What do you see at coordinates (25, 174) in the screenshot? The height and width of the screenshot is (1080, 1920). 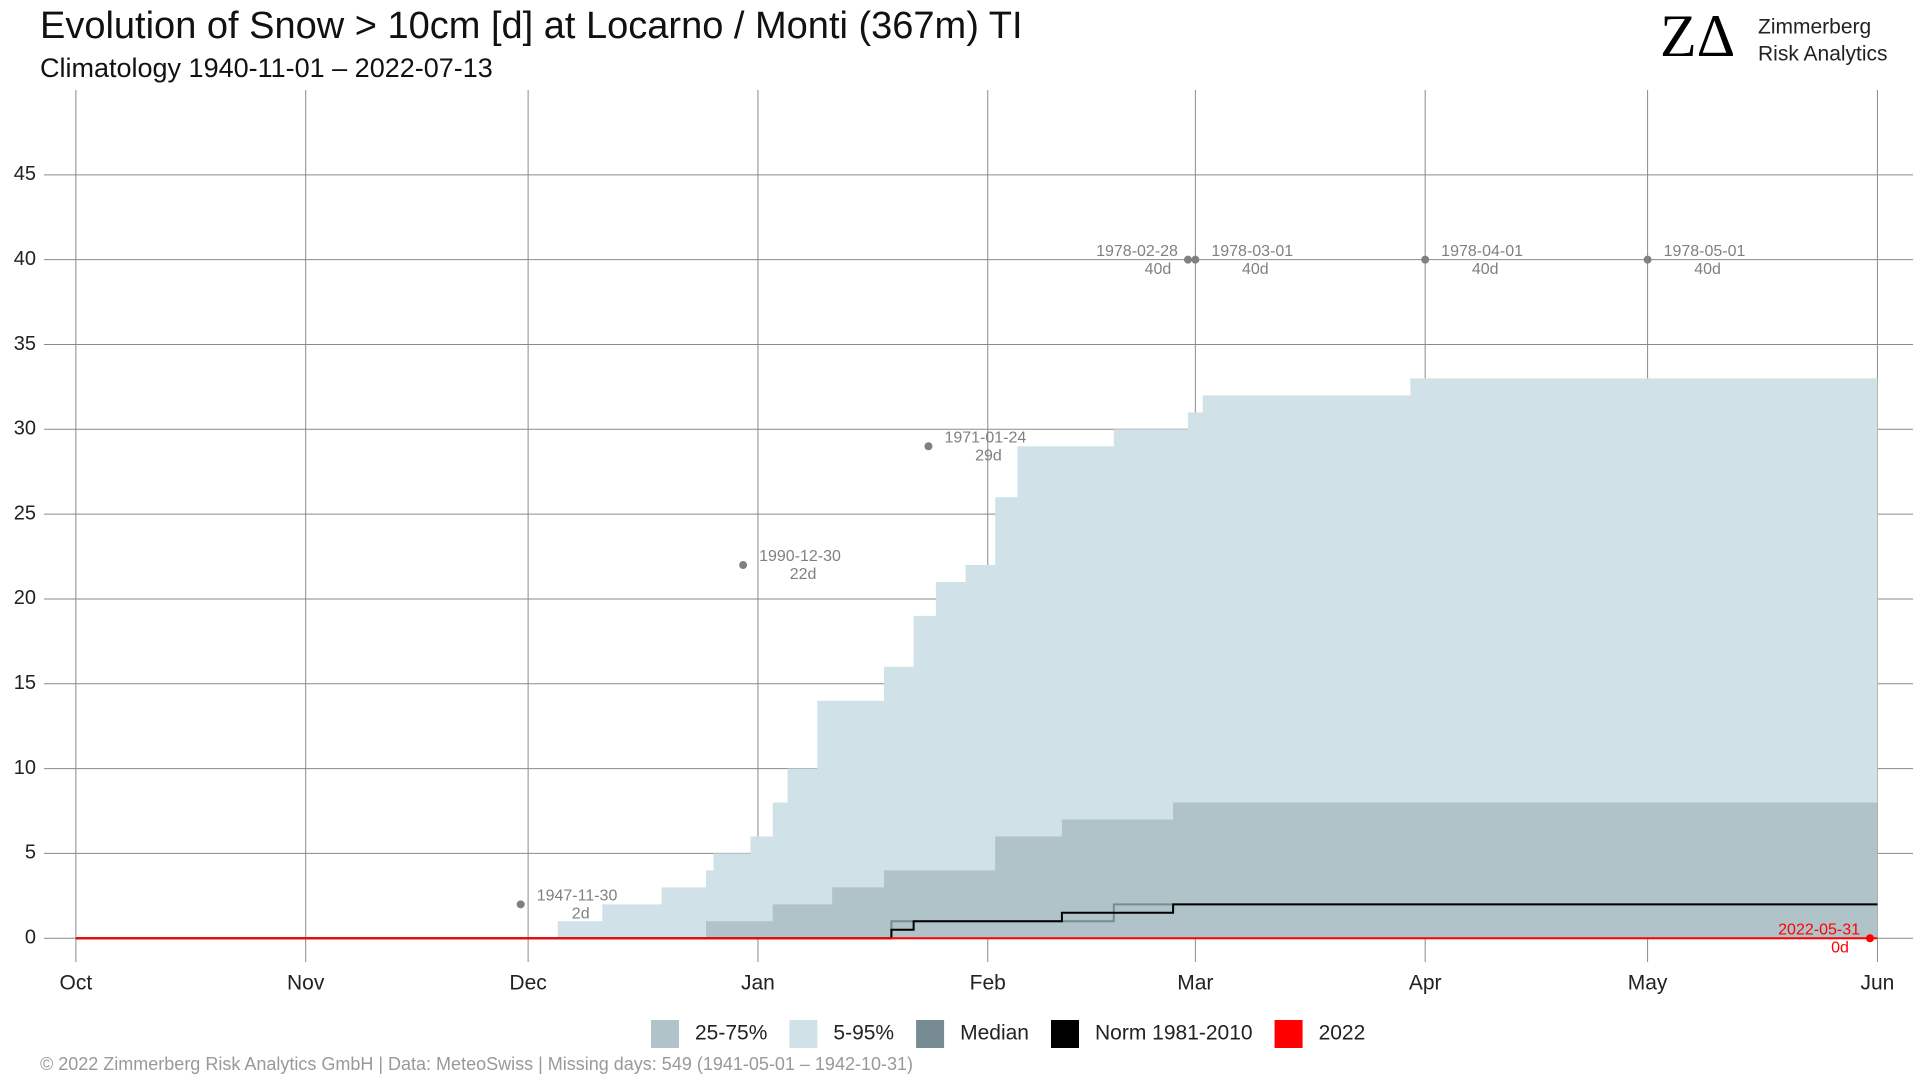 I see `y-tick-label: 45` at bounding box center [25, 174].